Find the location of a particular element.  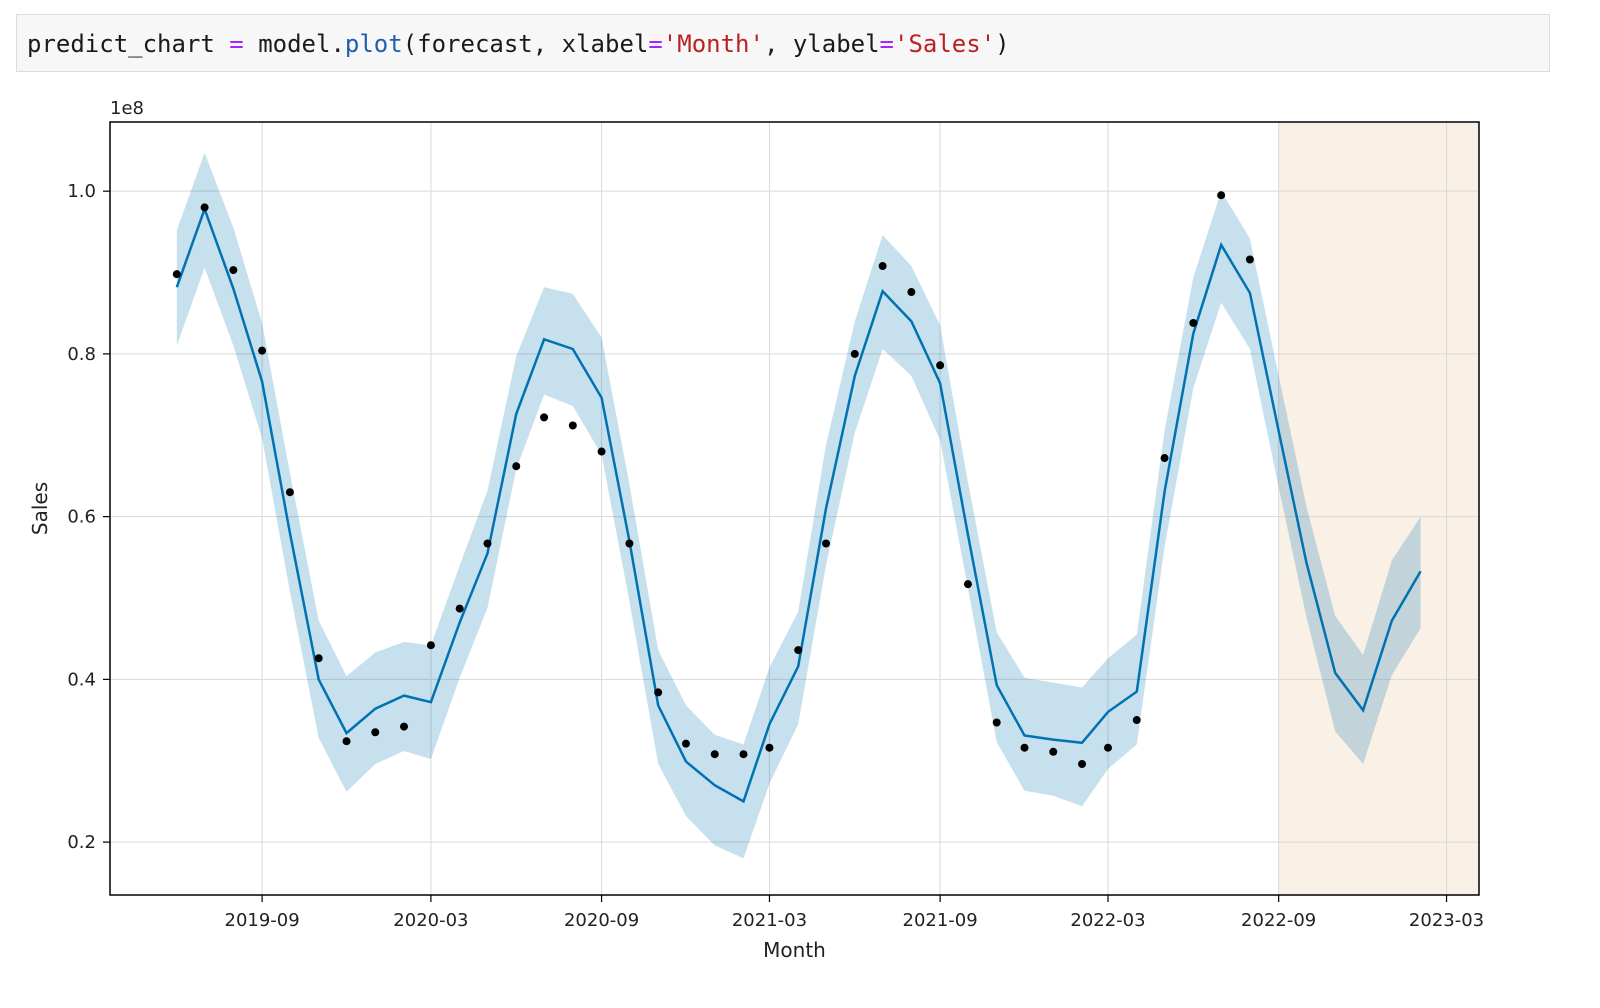

forecast-region is located at coordinates (1378, 508).